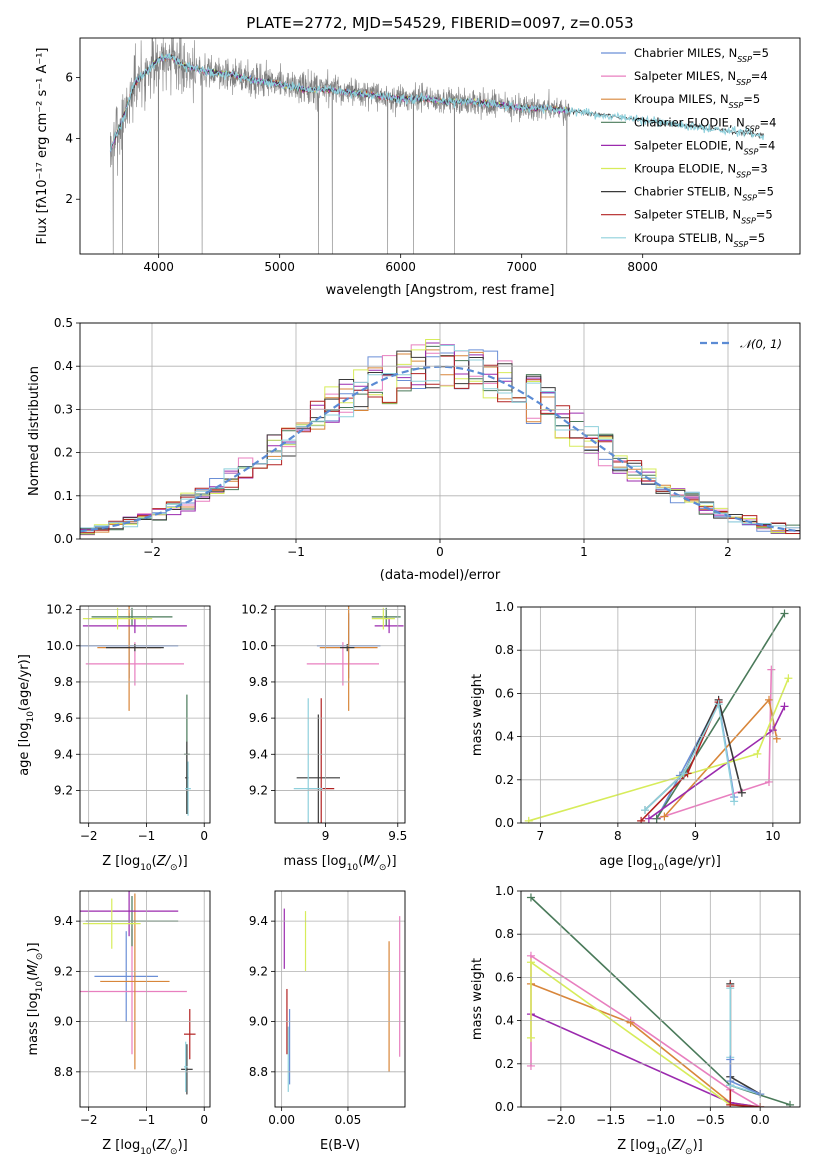  Describe the element at coordinates (63, 1022) in the screenshot. I see `y-tick-label: 9.0` at that location.